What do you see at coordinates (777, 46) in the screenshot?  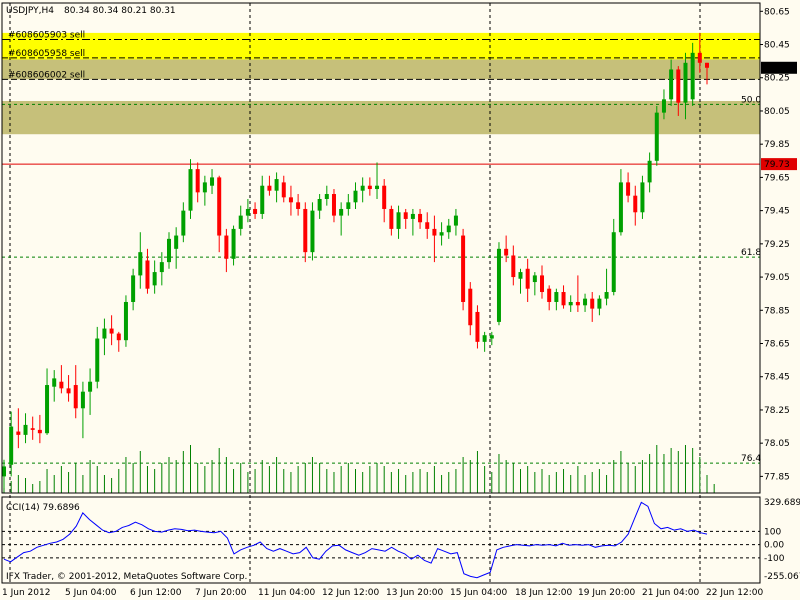 I see `price-tick-1: 80.45` at bounding box center [777, 46].